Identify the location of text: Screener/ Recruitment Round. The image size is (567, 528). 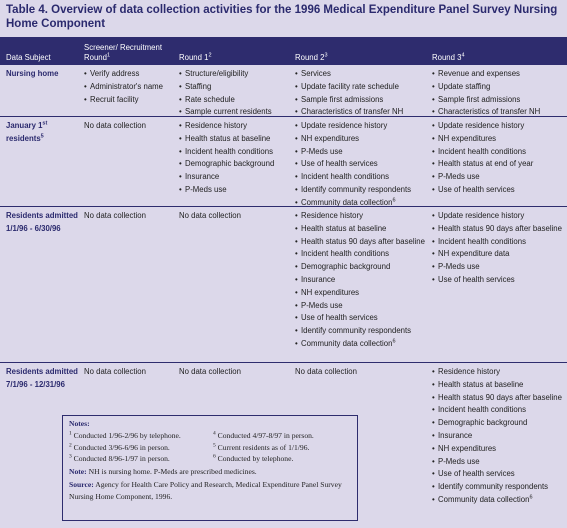
(123, 52).